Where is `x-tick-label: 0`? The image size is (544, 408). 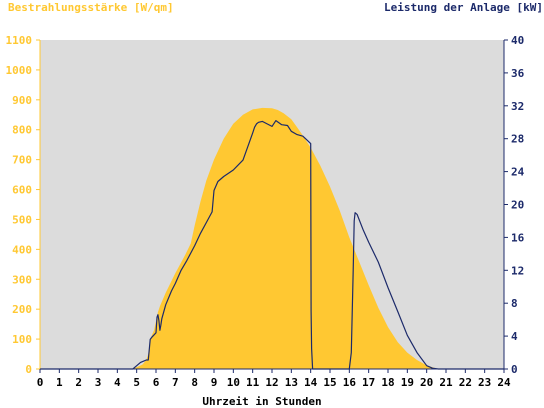 x-tick-label: 0 is located at coordinates (40, 382).